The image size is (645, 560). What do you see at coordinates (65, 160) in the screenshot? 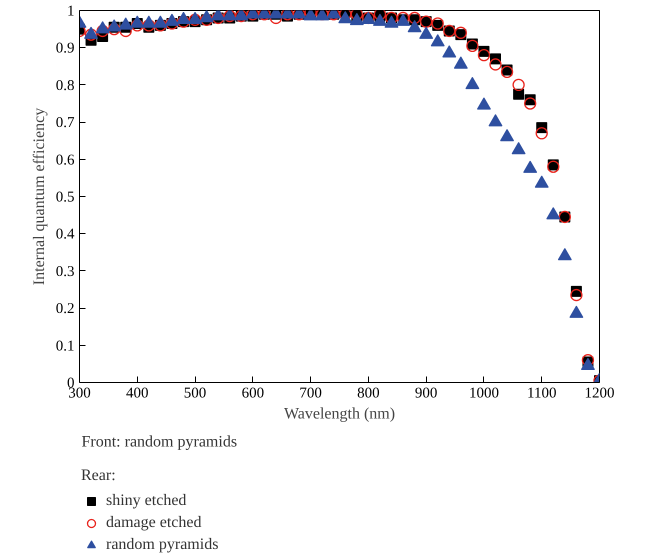
I see `y-tick-label: 0.6` at bounding box center [65, 160].